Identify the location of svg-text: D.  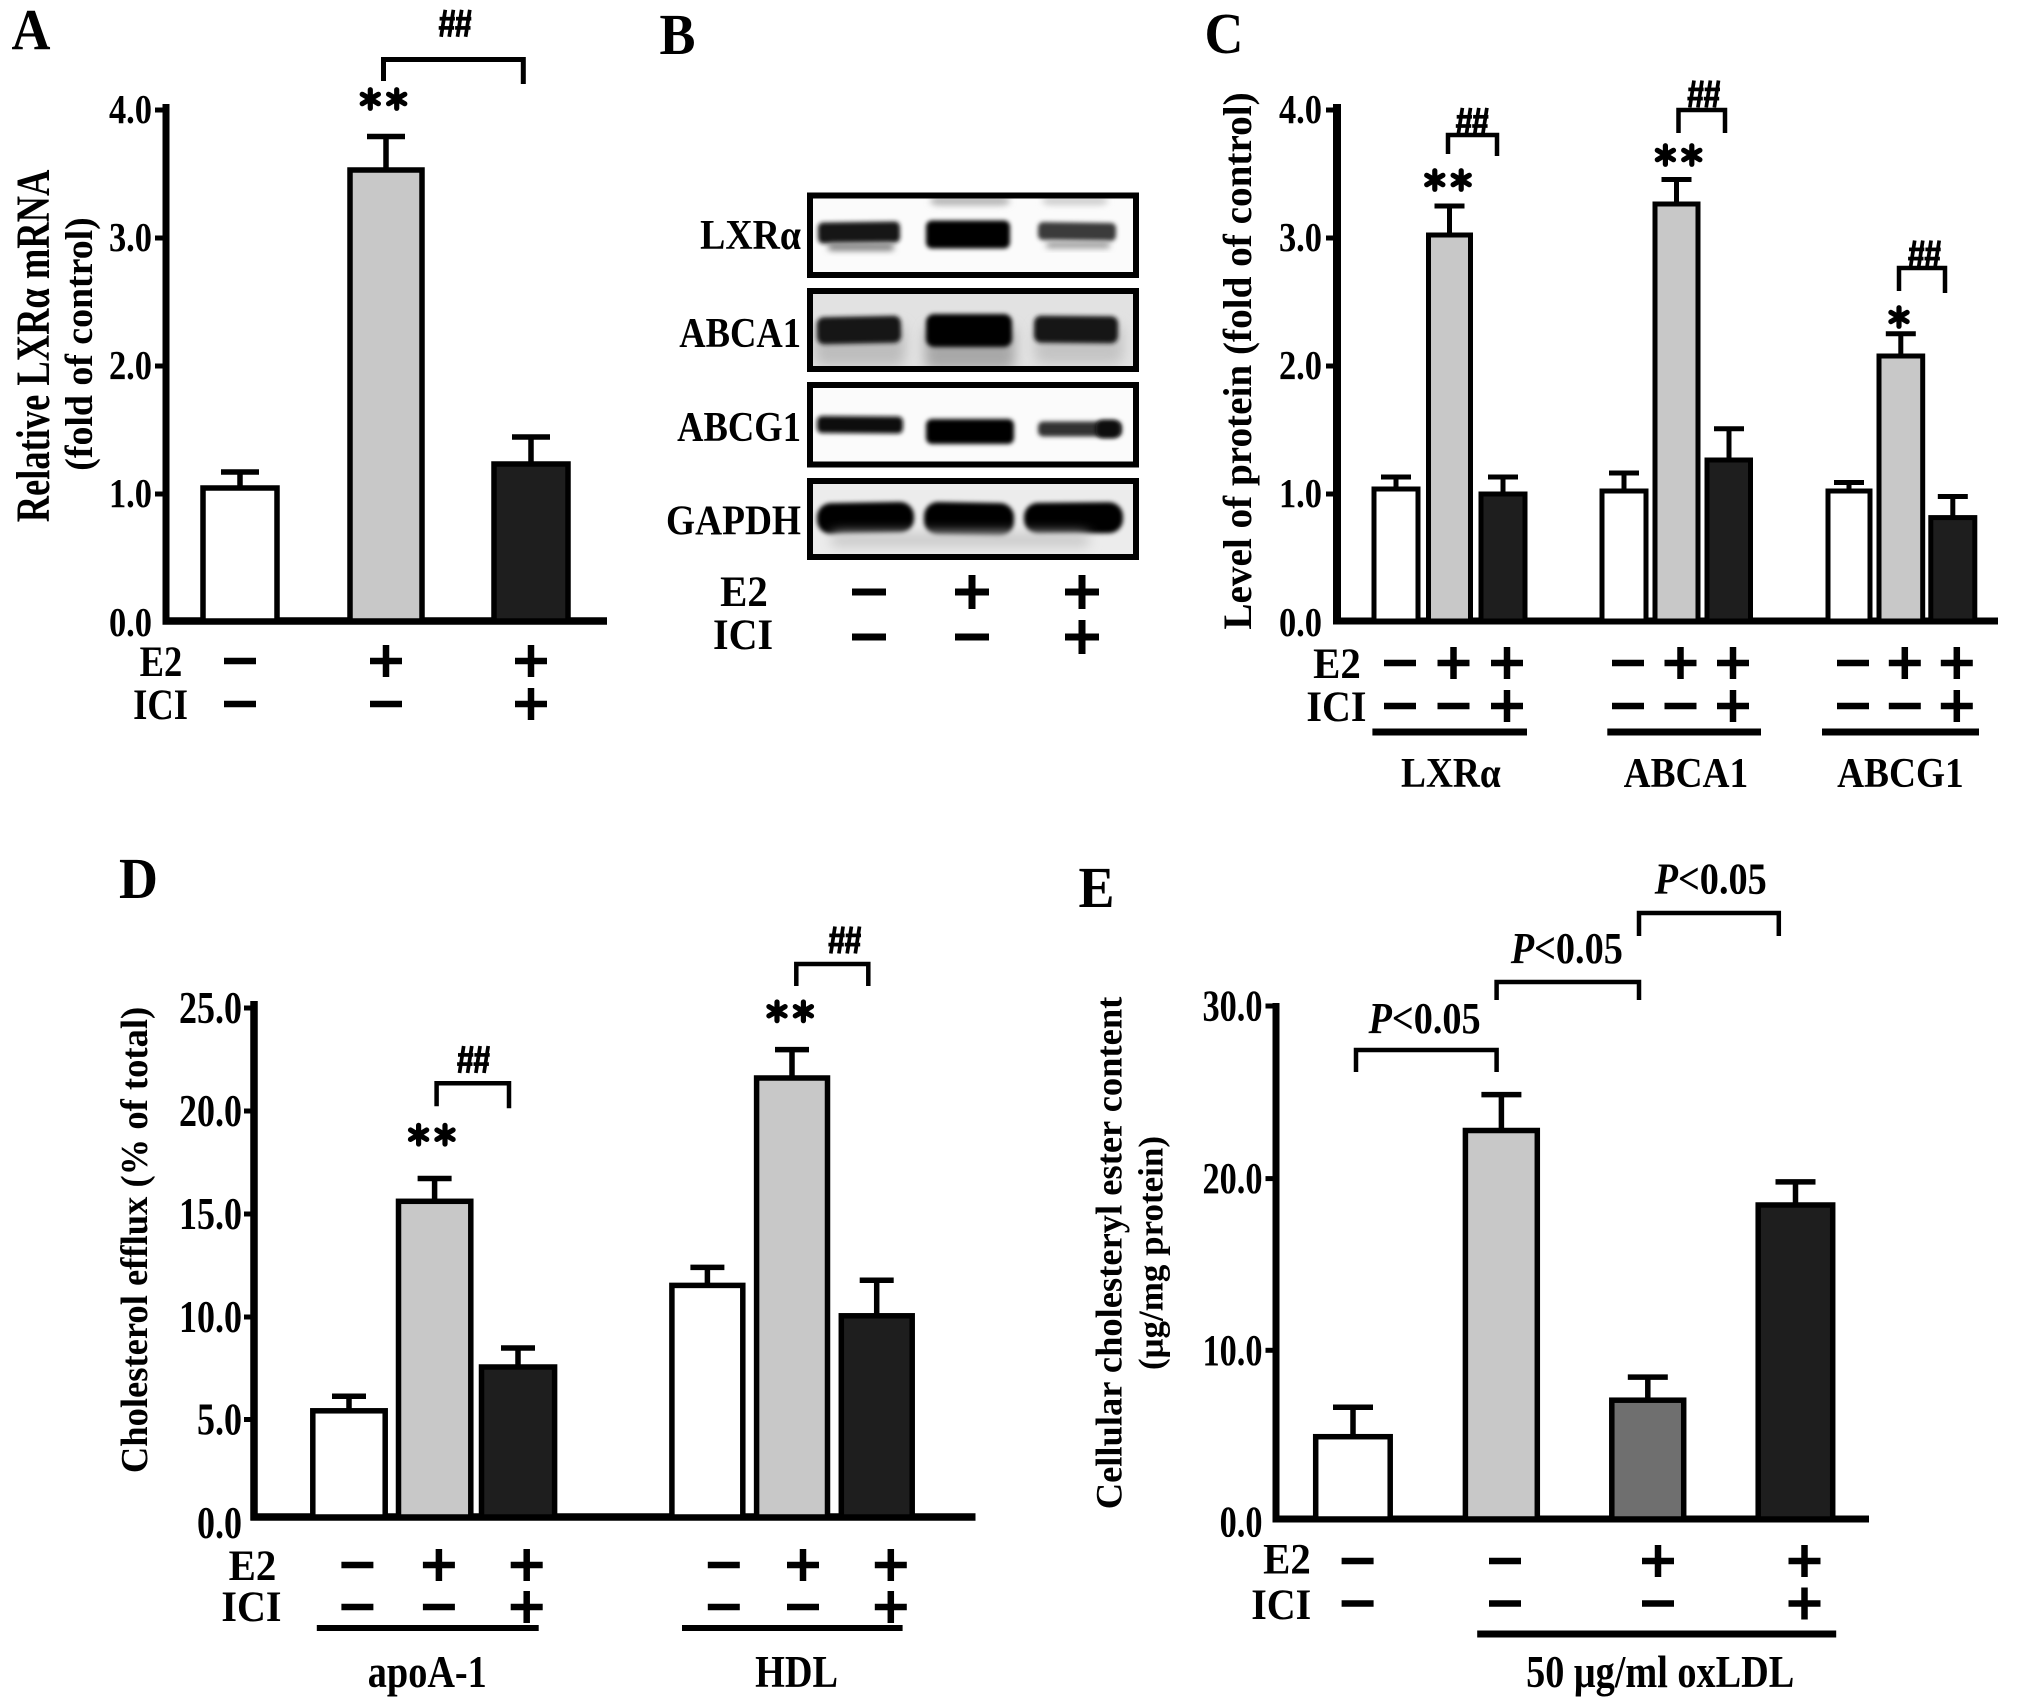
(138, 879).